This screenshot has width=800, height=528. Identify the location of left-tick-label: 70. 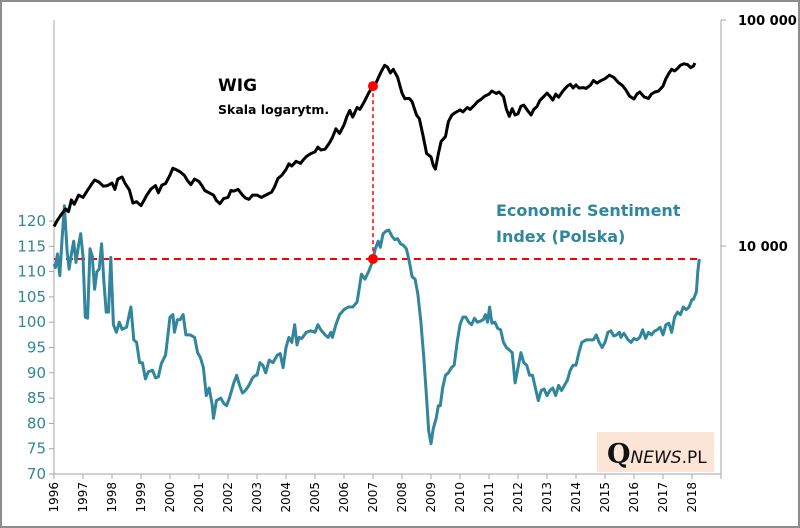
(36, 474).